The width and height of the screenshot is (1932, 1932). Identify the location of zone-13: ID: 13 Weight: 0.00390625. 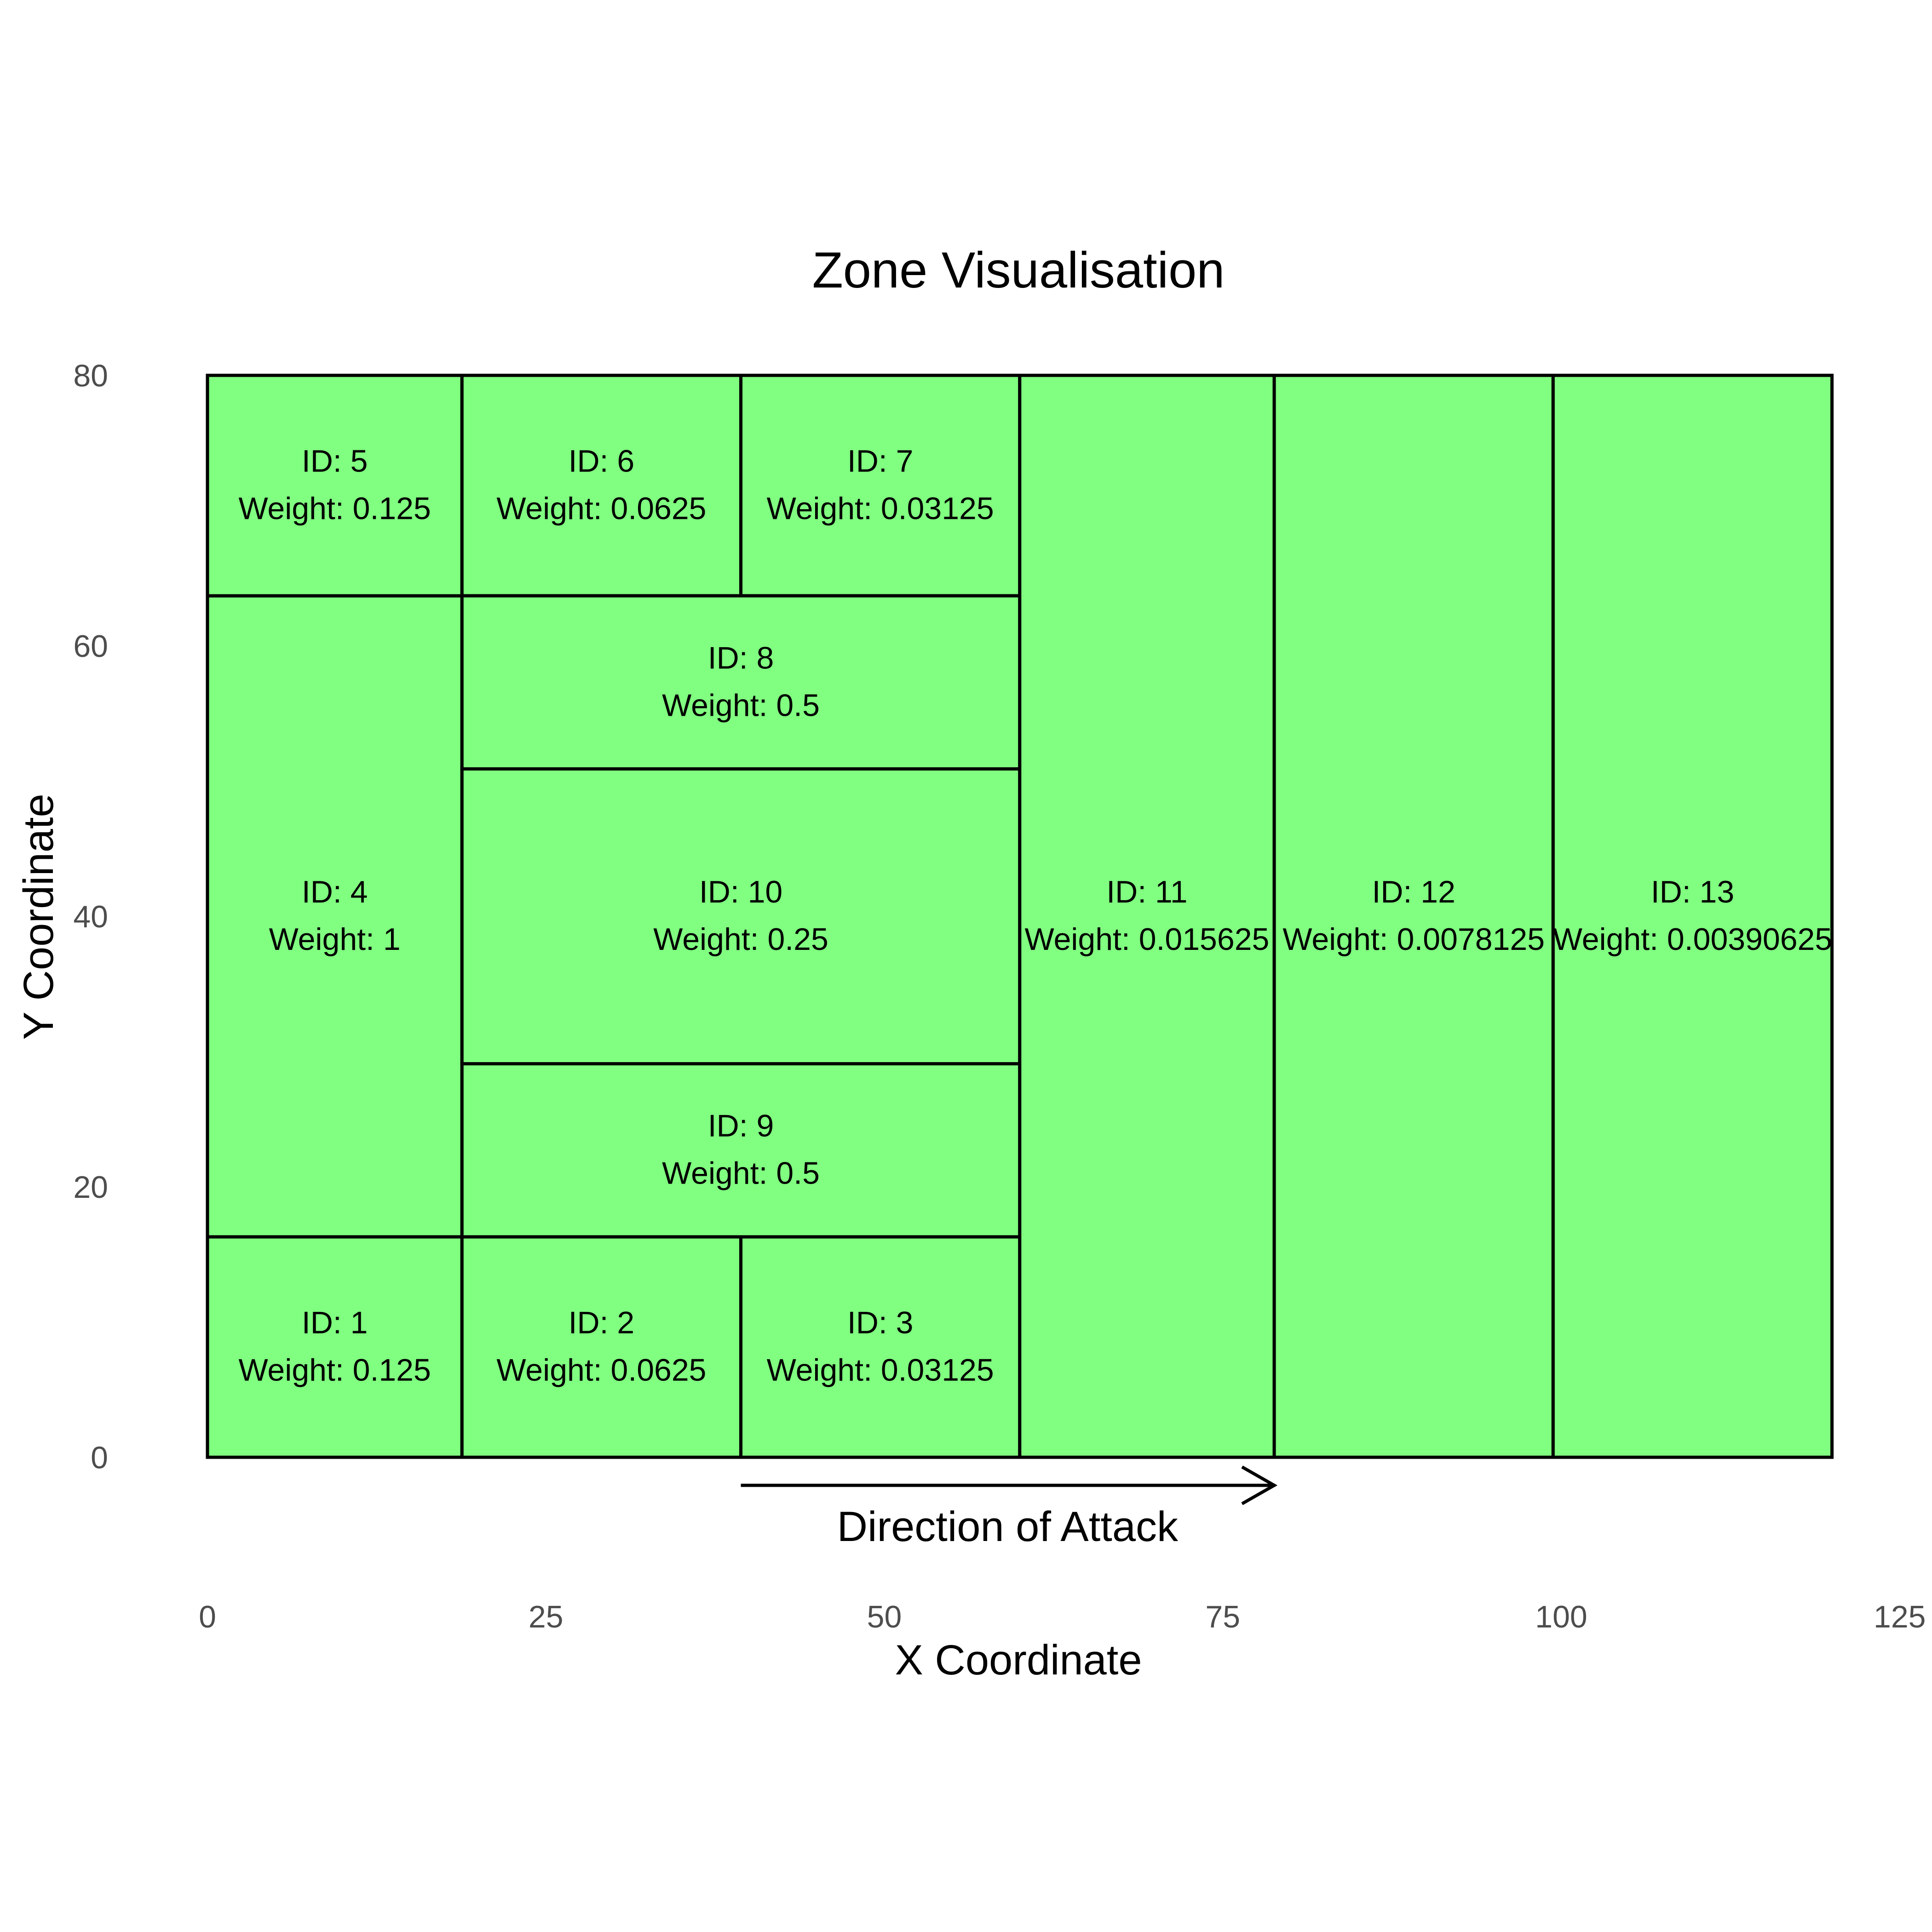
(1692, 916).